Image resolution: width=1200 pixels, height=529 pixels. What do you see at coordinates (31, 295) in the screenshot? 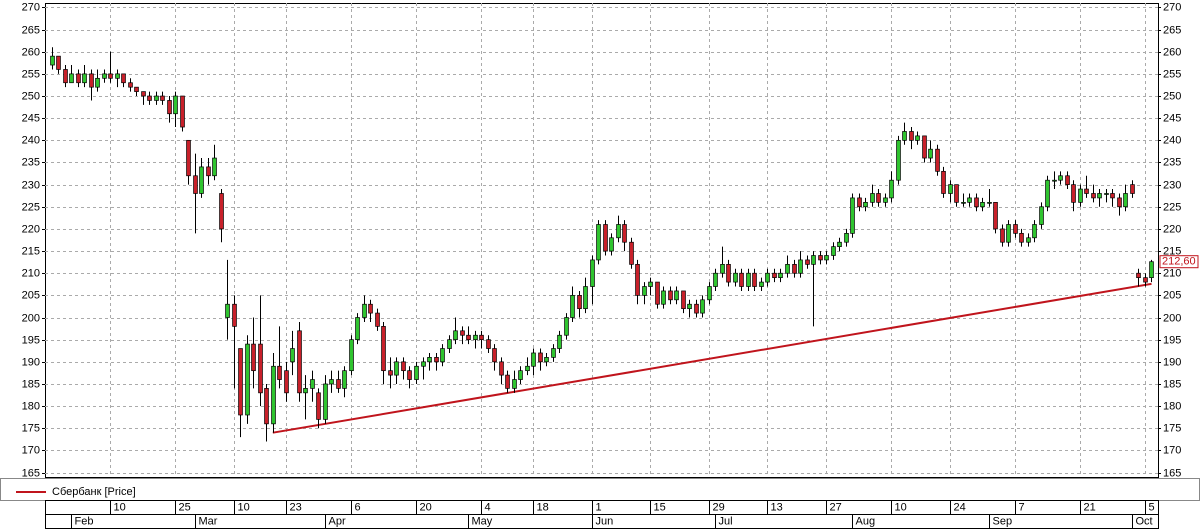
I see `y-tick-label: 205` at bounding box center [31, 295].